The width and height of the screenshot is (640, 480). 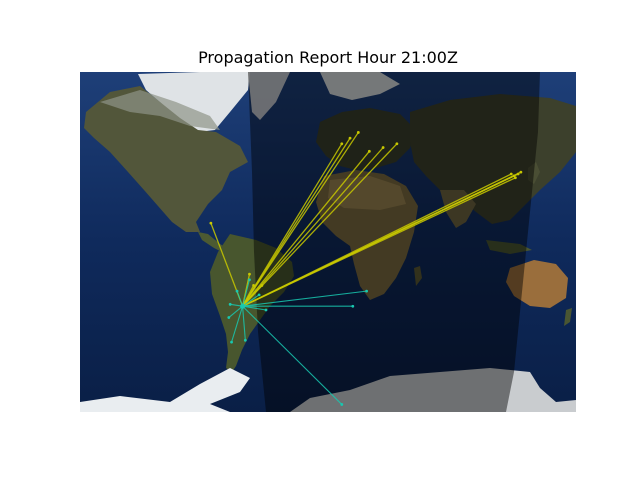 I want to click on new-zealand, so click(x=568, y=317).